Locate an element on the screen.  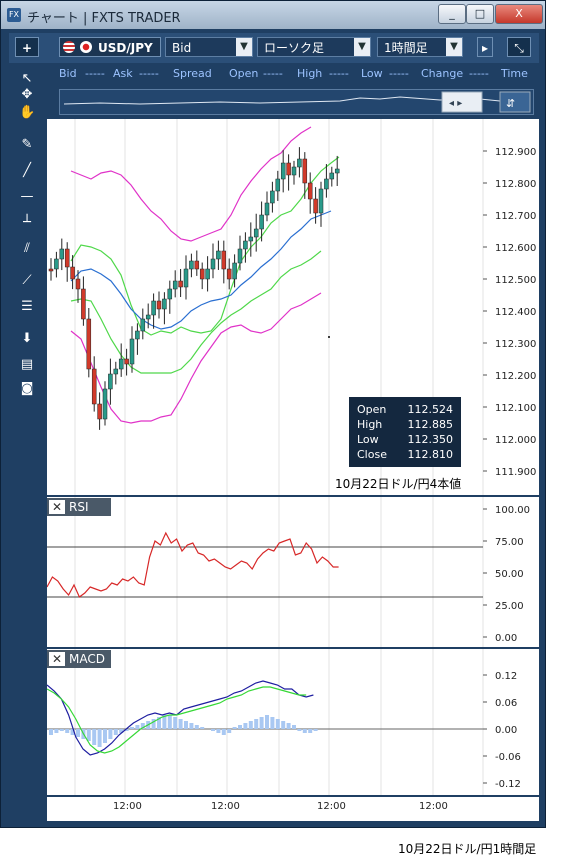
open-row-value: 112.524 is located at coordinates (430, 409).